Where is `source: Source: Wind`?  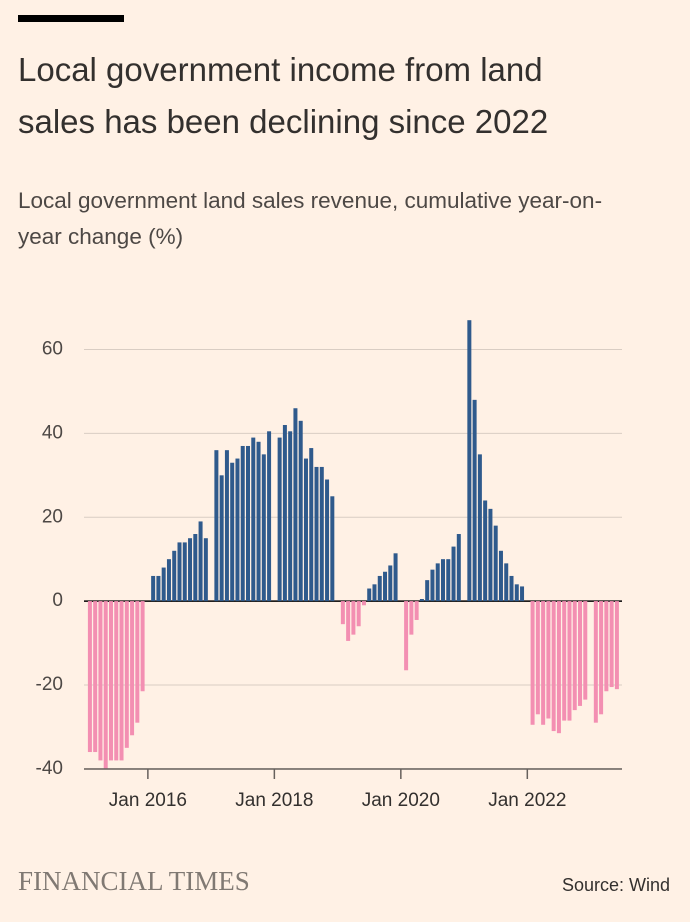
source: Source: Wind is located at coordinates (616, 885).